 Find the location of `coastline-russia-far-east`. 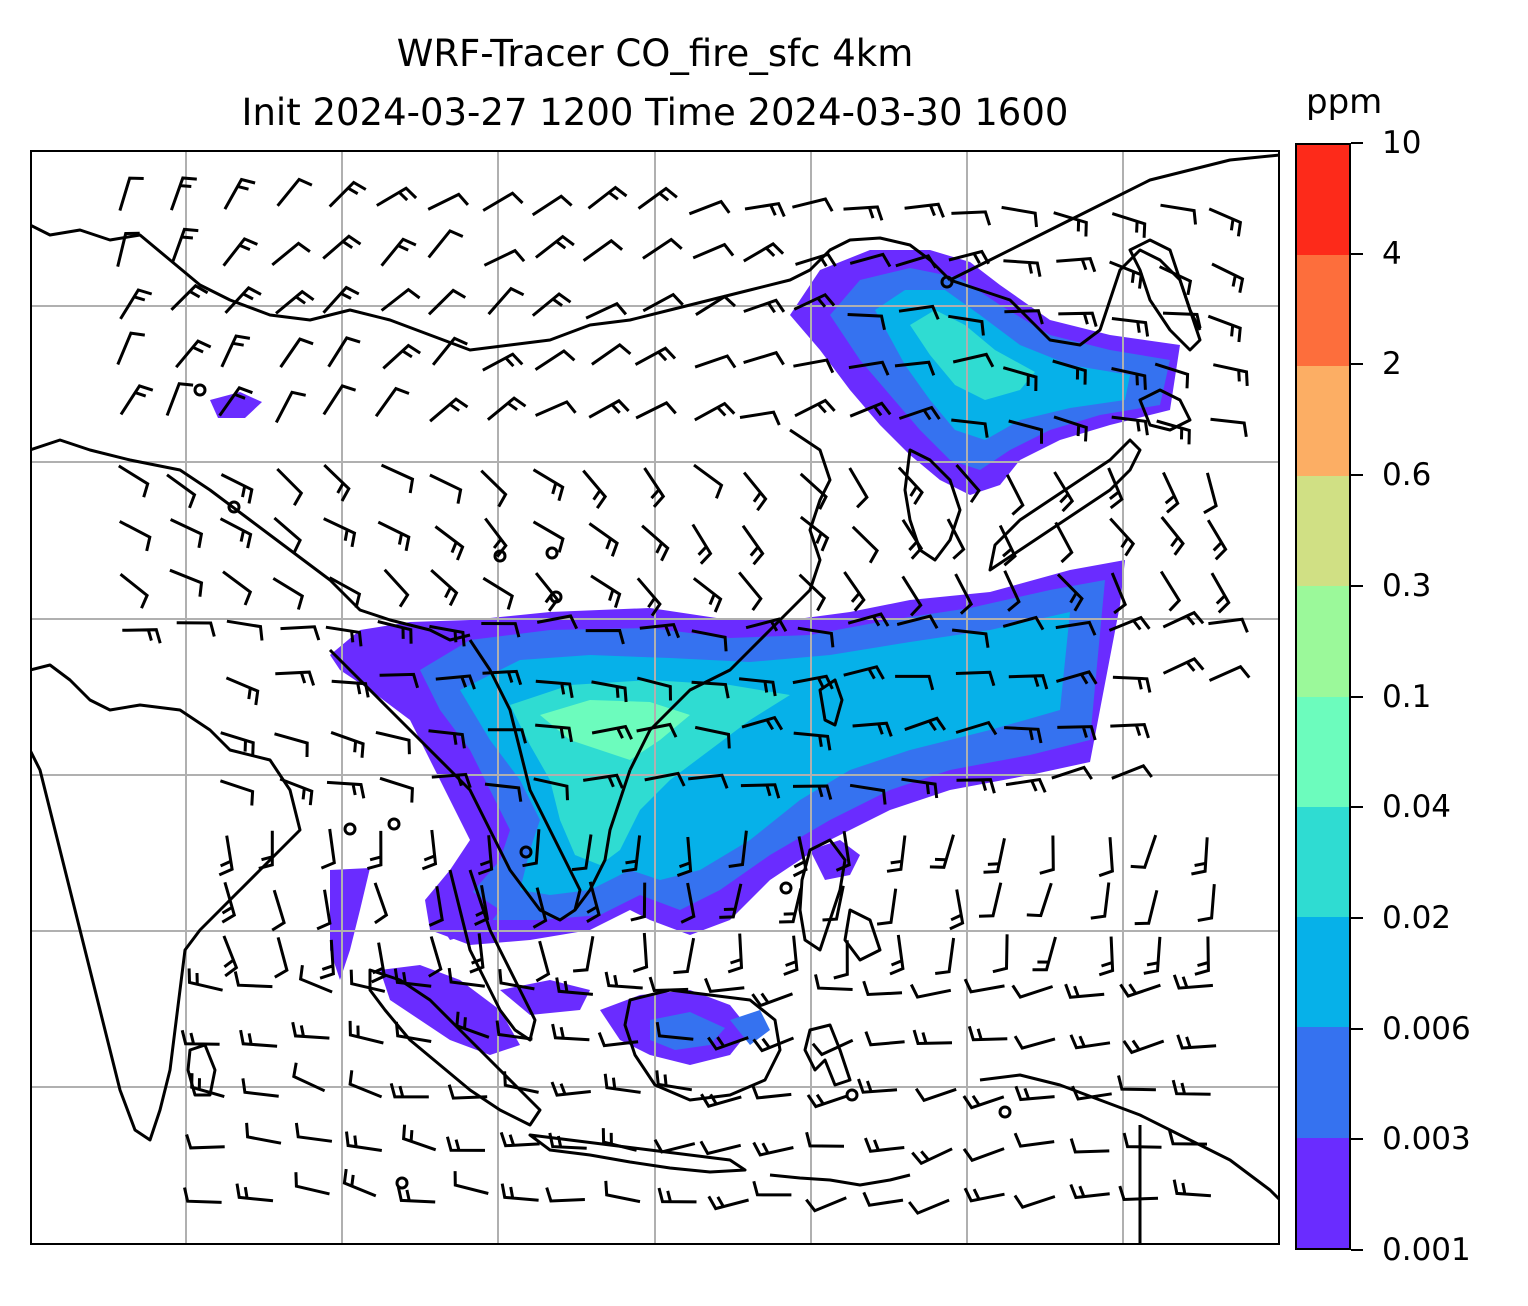

coastline-russia-far-east is located at coordinates (1114, 217).